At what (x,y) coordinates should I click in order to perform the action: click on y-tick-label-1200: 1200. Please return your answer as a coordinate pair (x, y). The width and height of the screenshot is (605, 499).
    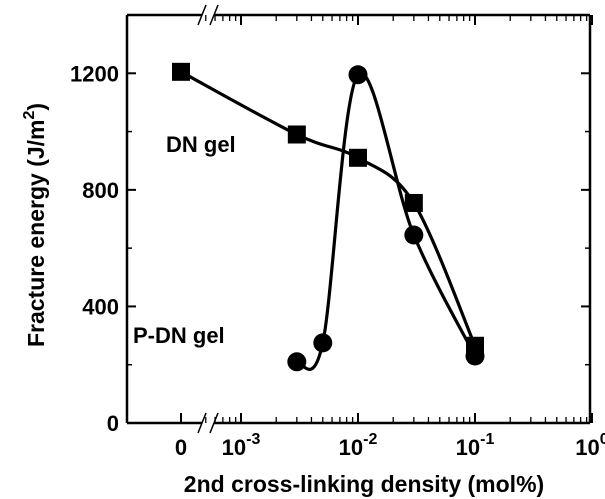
    Looking at the image, I should click on (94, 73).